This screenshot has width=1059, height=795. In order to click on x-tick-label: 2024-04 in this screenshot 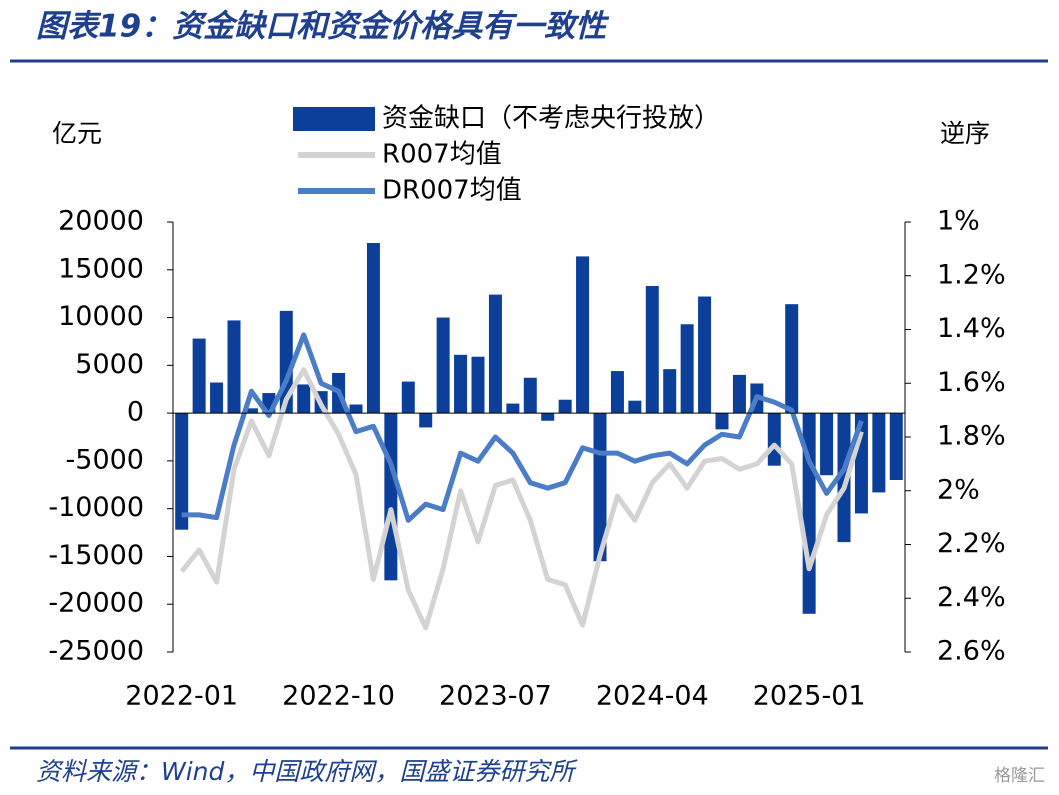, I will do `click(652, 696)`.